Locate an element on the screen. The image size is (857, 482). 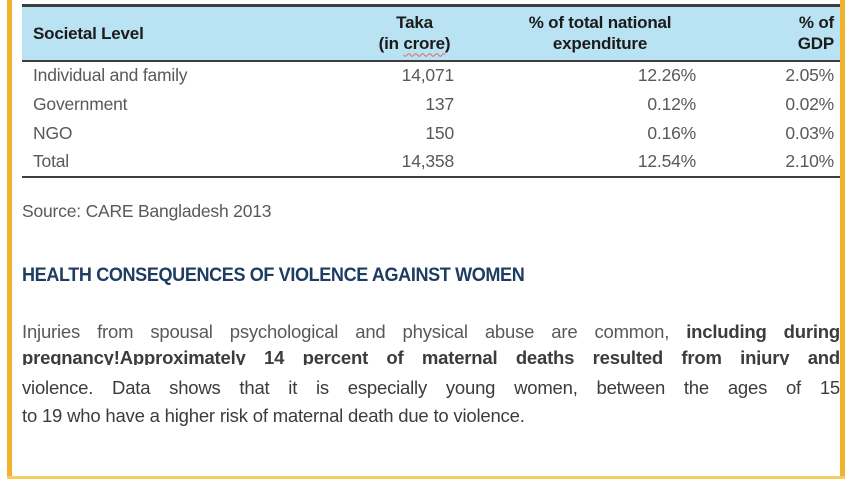
cell-gdp: 0.02% is located at coordinates (809, 103).